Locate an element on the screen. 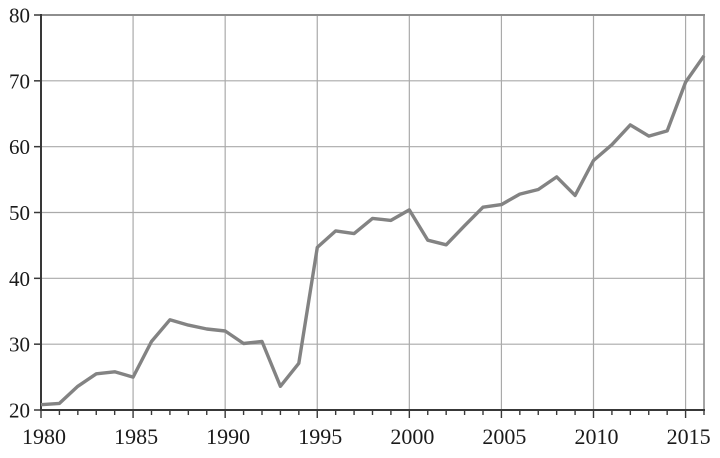  x-axis-tick-label: 1990 is located at coordinates (228, 436).